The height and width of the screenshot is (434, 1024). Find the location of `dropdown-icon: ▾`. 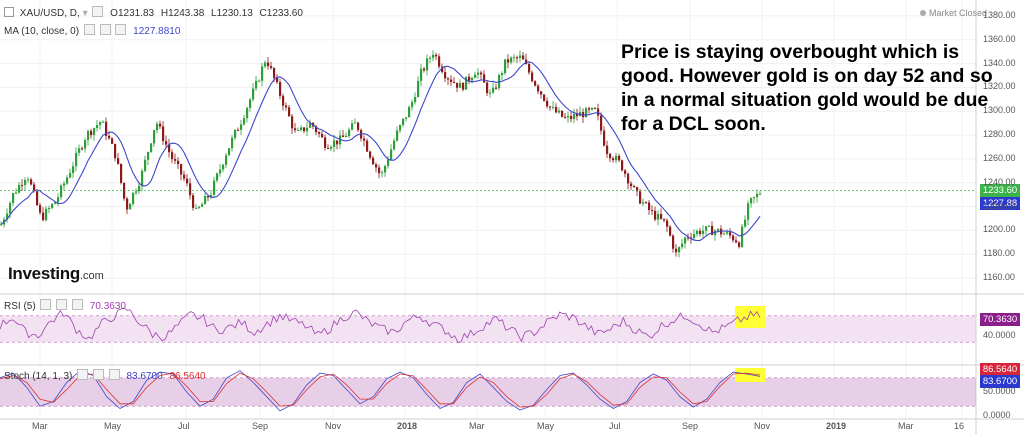

dropdown-icon: ▾ is located at coordinates (85, 13).